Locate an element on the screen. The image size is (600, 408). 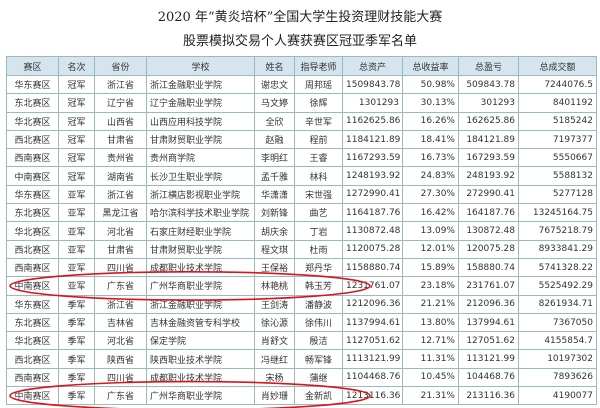
cell: 272990.41 is located at coordinates (488, 194).